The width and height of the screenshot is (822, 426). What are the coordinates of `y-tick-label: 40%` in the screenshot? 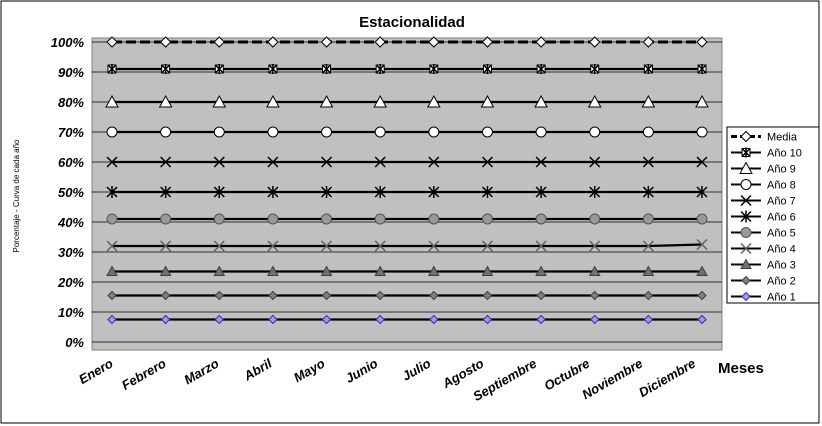 It's located at (70, 222).